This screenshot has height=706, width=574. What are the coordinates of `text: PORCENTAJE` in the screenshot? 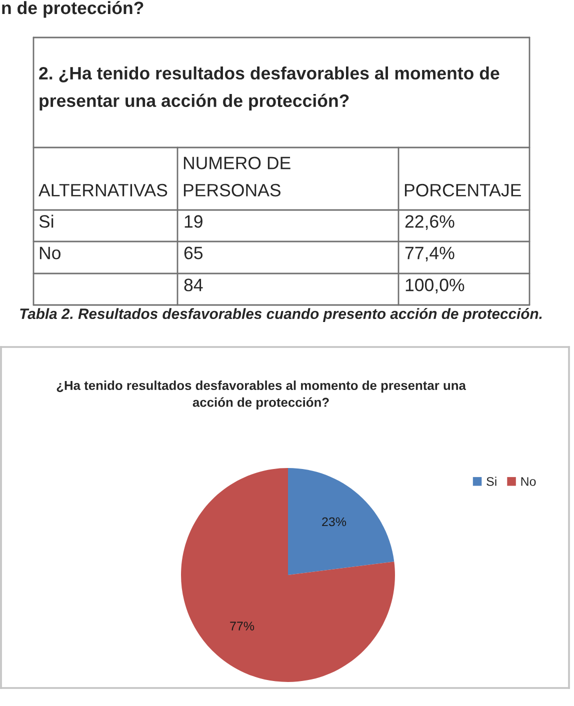 It's located at (462, 190).